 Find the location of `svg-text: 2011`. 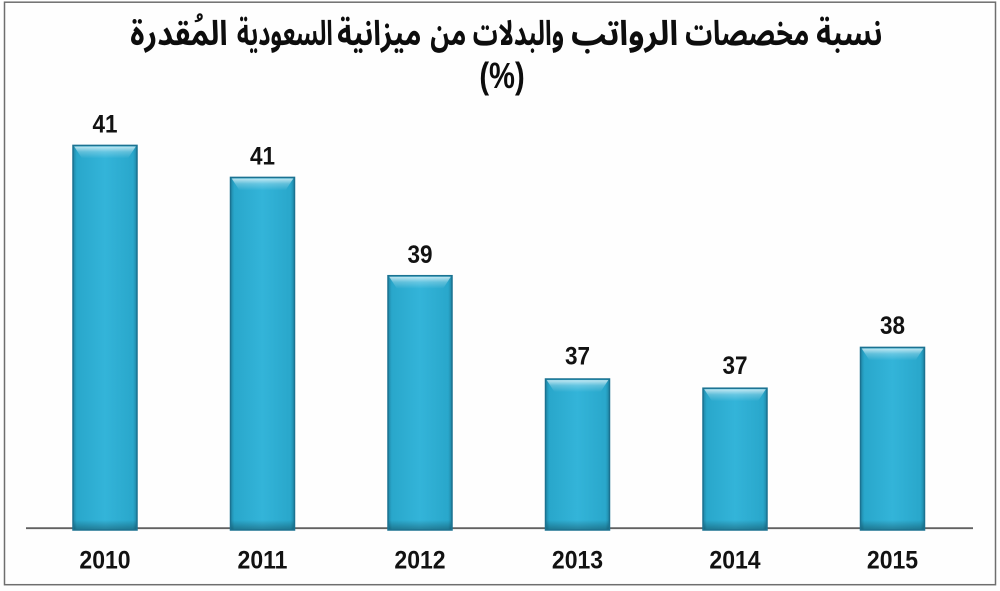

svg-text: 2011 is located at coordinates (263, 561).